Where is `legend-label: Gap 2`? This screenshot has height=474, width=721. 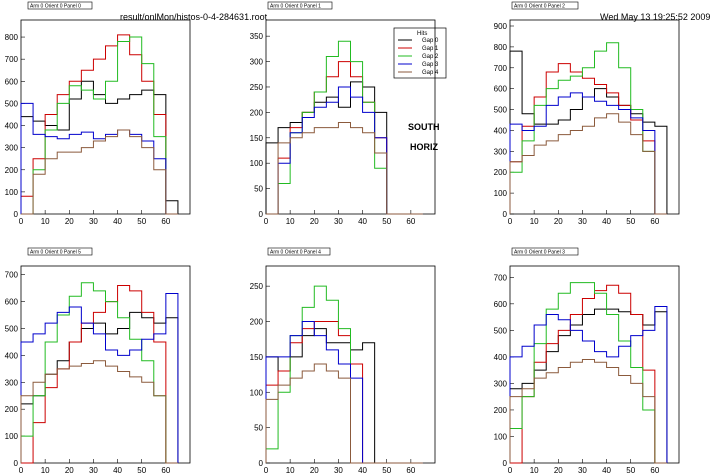 legend-label: Gap 2 is located at coordinates (430, 57).